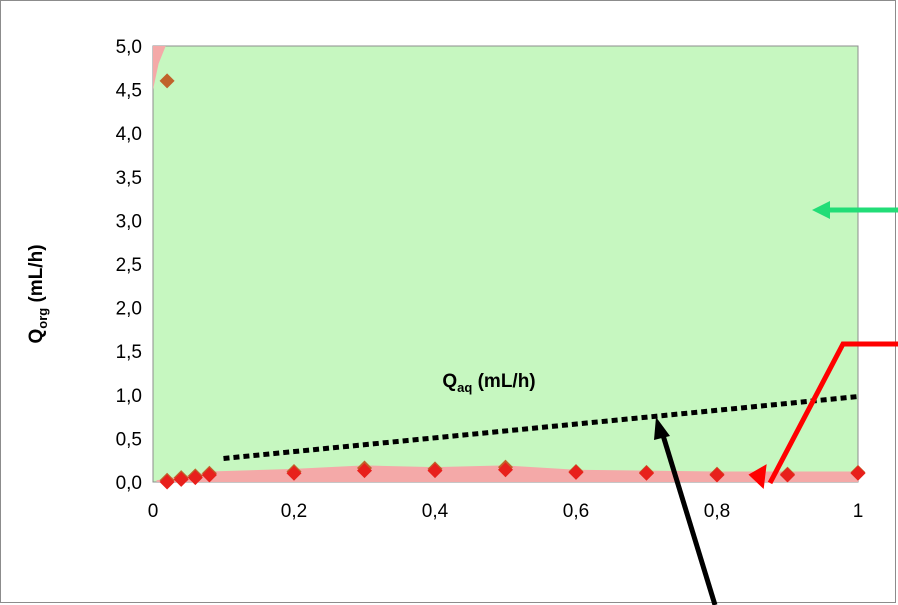 This screenshot has height=605, width=898. I want to click on y-tick-label: 1,0, so click(129, 396).